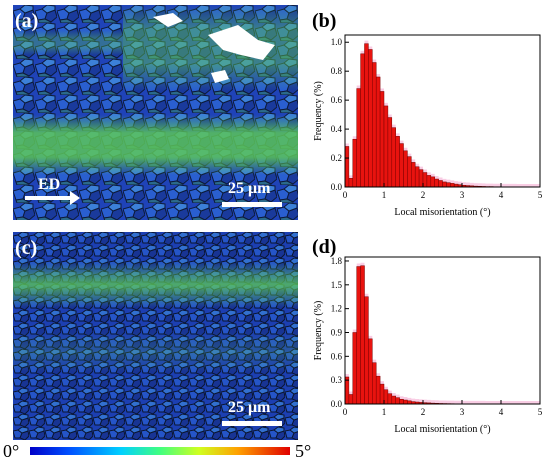 The width and height of the screenshot is (550, 465). Describe the element at coordinates (336, 158) in the screenshot. I see `y-tick-label: 0.2` at that location.